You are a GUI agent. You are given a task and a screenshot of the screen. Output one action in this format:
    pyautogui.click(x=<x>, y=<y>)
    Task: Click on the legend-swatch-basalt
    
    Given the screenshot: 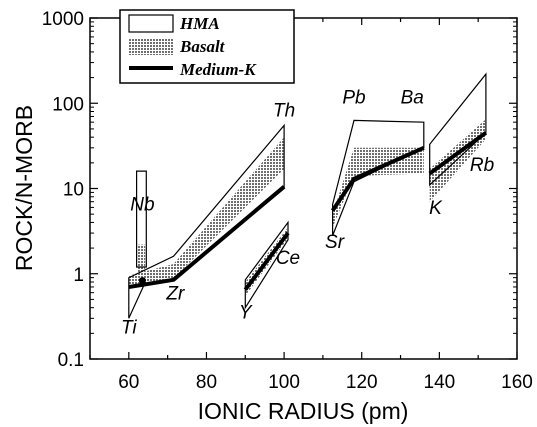 What is the action you would take?
    pyautogui.click(x=151, y=46)
    